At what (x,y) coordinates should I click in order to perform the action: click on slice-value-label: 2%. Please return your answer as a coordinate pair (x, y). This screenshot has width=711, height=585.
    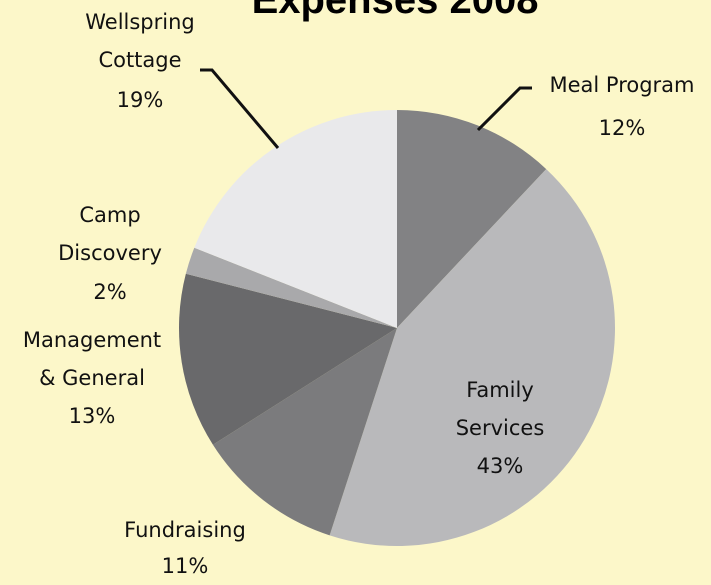
    Looking at the image, I should click on (110, 292).